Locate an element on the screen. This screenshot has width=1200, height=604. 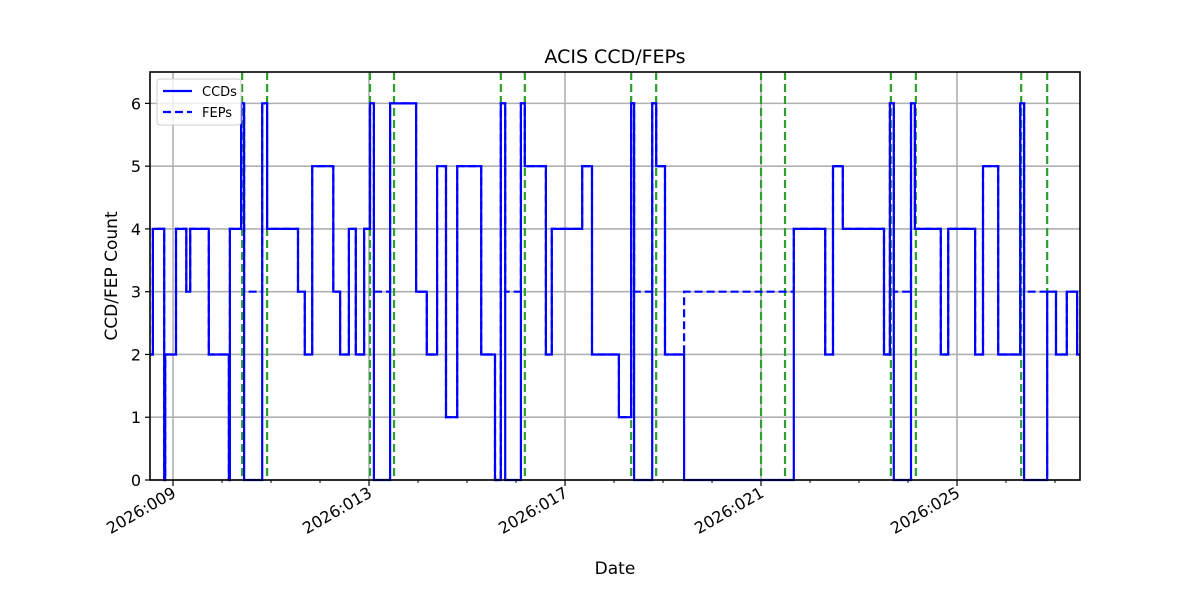
y-tick-label: 5 is located at coordinates (136, 166).